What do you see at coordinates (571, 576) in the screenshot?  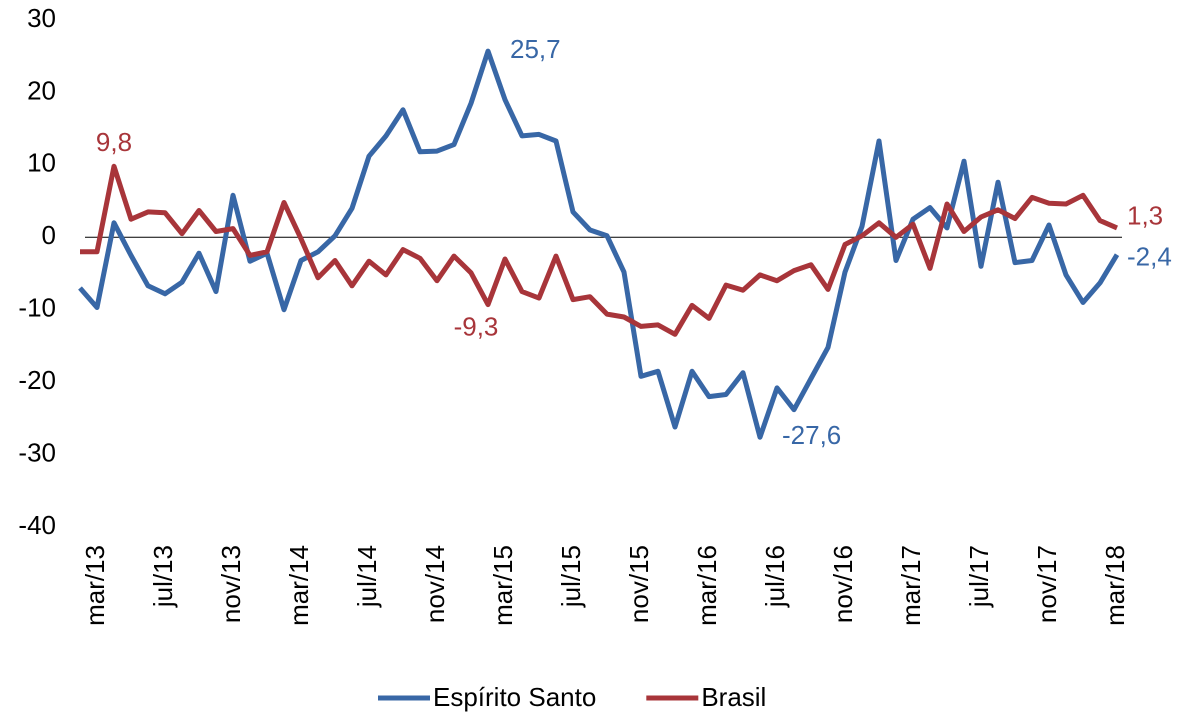 I see `x-tick-label: jul/15` at bounding box center [571, 576].